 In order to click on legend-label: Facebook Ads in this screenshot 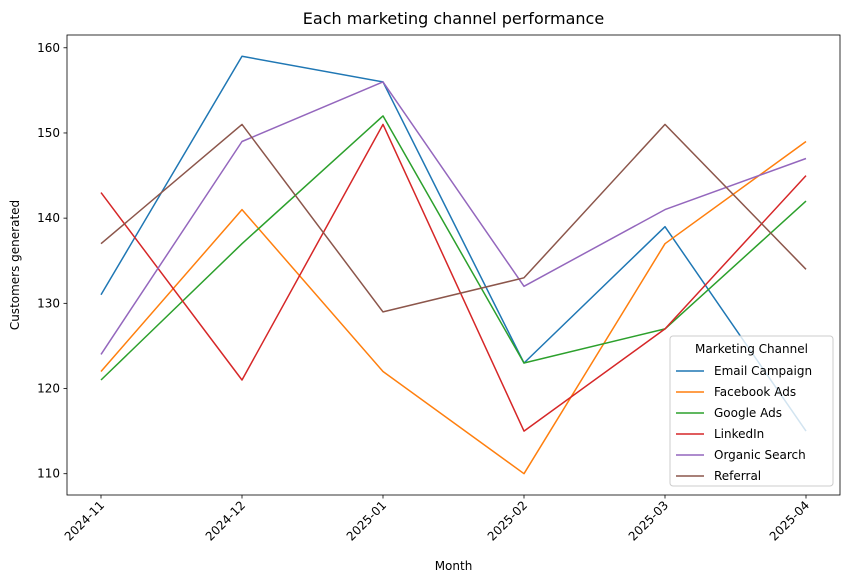, I will do `click(755, 392)`.